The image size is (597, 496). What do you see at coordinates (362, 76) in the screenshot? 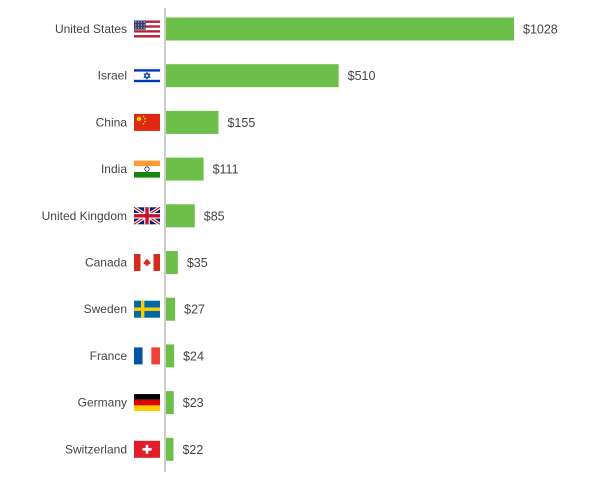
I see `value-label: $510` at bounding box center [362, 76].